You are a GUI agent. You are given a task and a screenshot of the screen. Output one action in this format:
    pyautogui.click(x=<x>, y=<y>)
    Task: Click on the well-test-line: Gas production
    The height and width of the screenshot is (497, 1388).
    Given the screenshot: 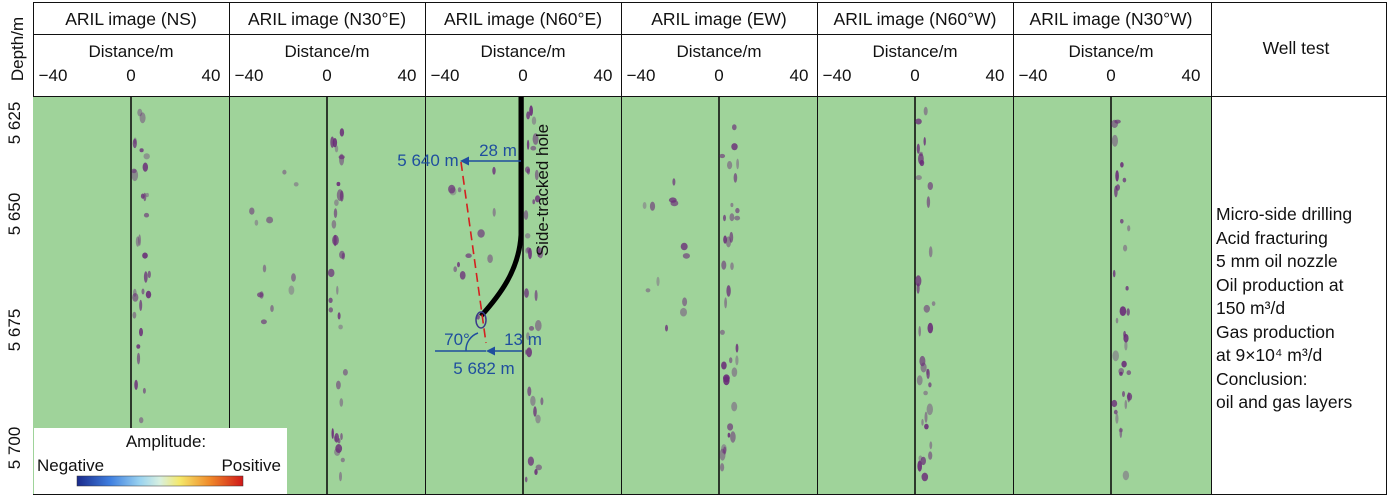 What is the action you would take?
    pyautogui.click(x=1275, y=331)
    